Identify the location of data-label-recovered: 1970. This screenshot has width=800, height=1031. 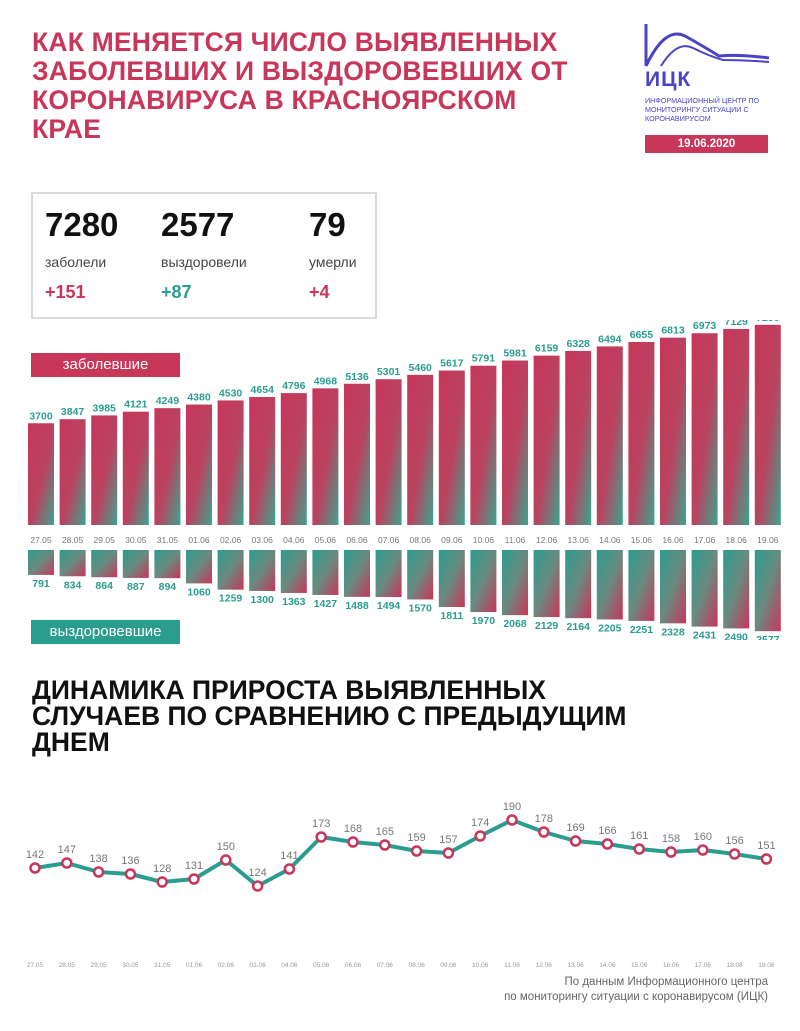
(484, 621).